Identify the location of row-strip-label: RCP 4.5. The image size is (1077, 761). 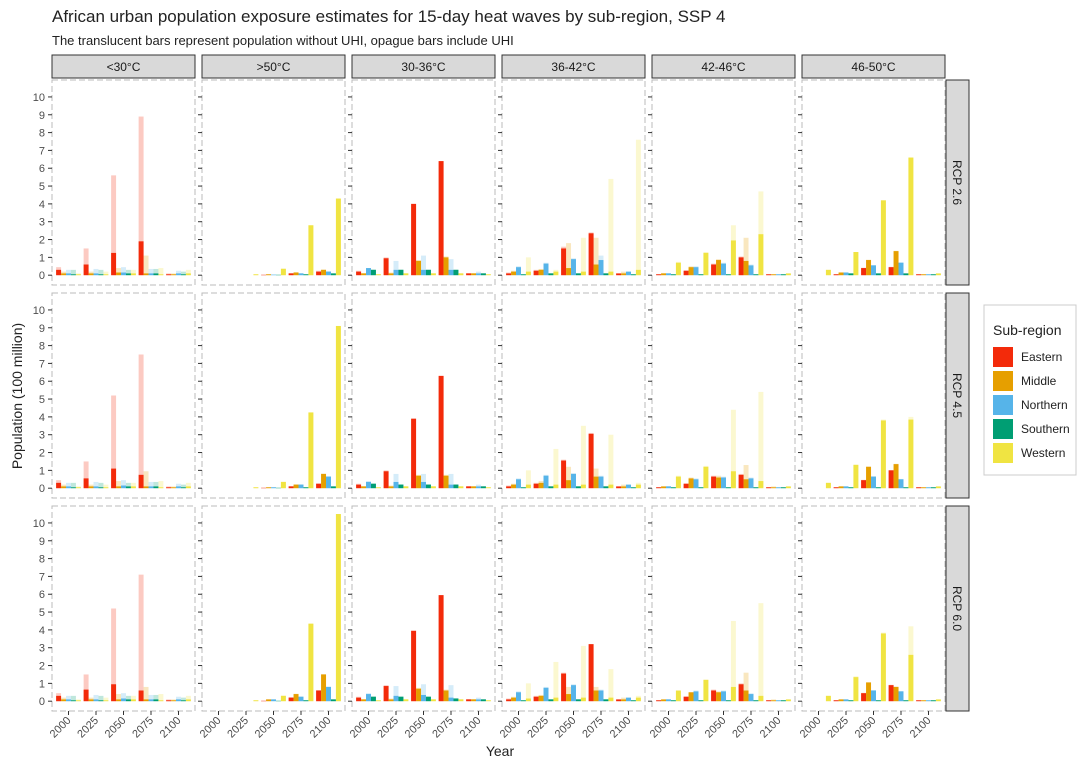
(957, 395).